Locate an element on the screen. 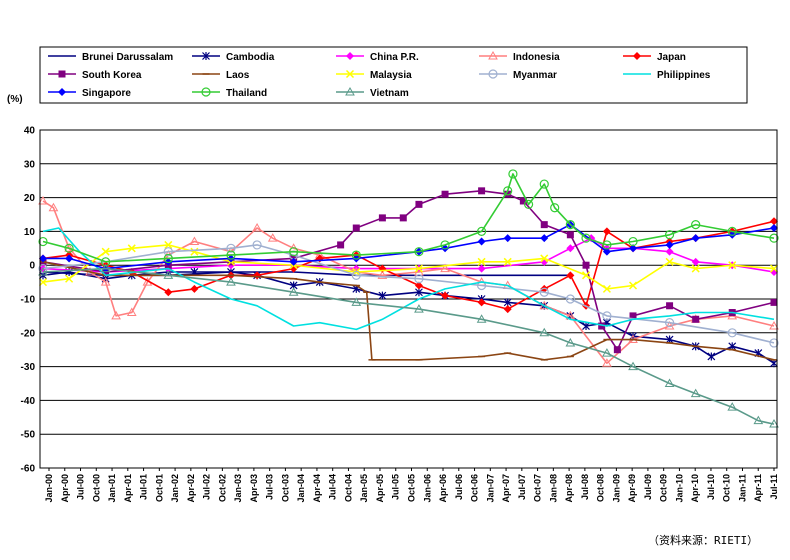 The height and width of the screenshot is (560, 790). series-line is located at coordinates (408, 267).